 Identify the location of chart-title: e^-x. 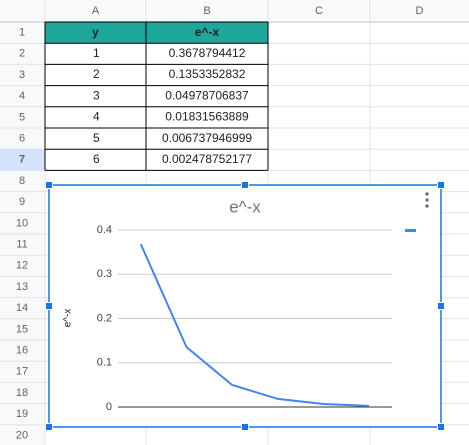
(245, 206).